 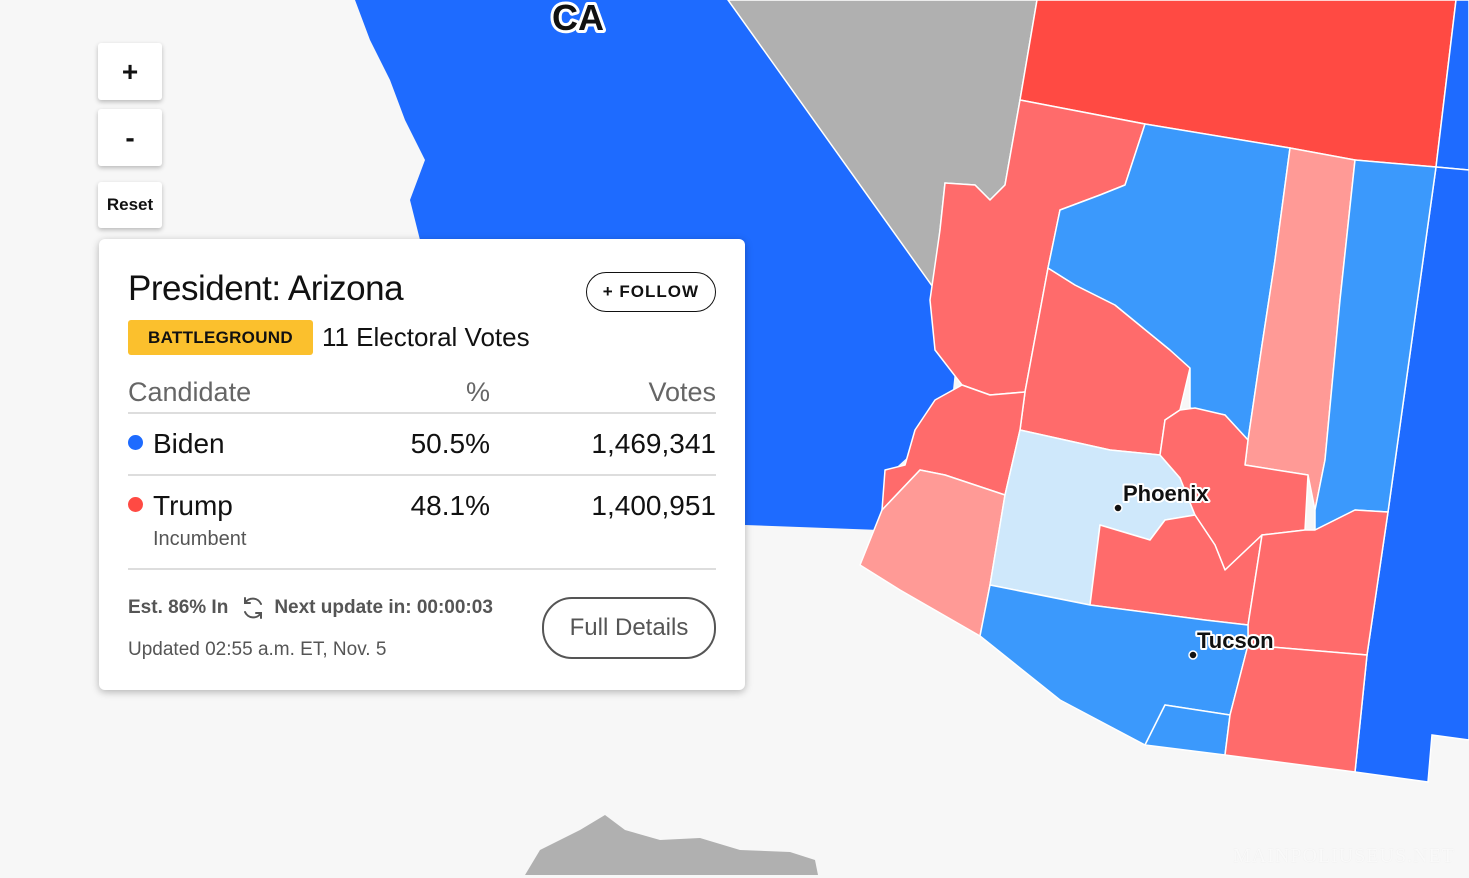 What do you see at coordinates (450, 443) in the screenshot?
I see `candidate-pct: 50.5%` at bounding box center [450, 443].